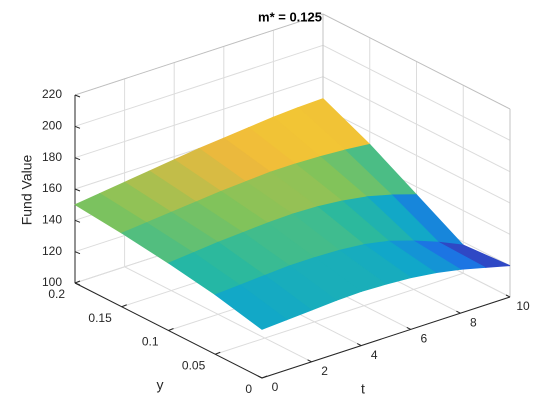 The height and width of the screenshot is (420, 560). Describe the element at coordinates (52, 251) in the screenshot. I see `z-tick-label: 120` at that location.